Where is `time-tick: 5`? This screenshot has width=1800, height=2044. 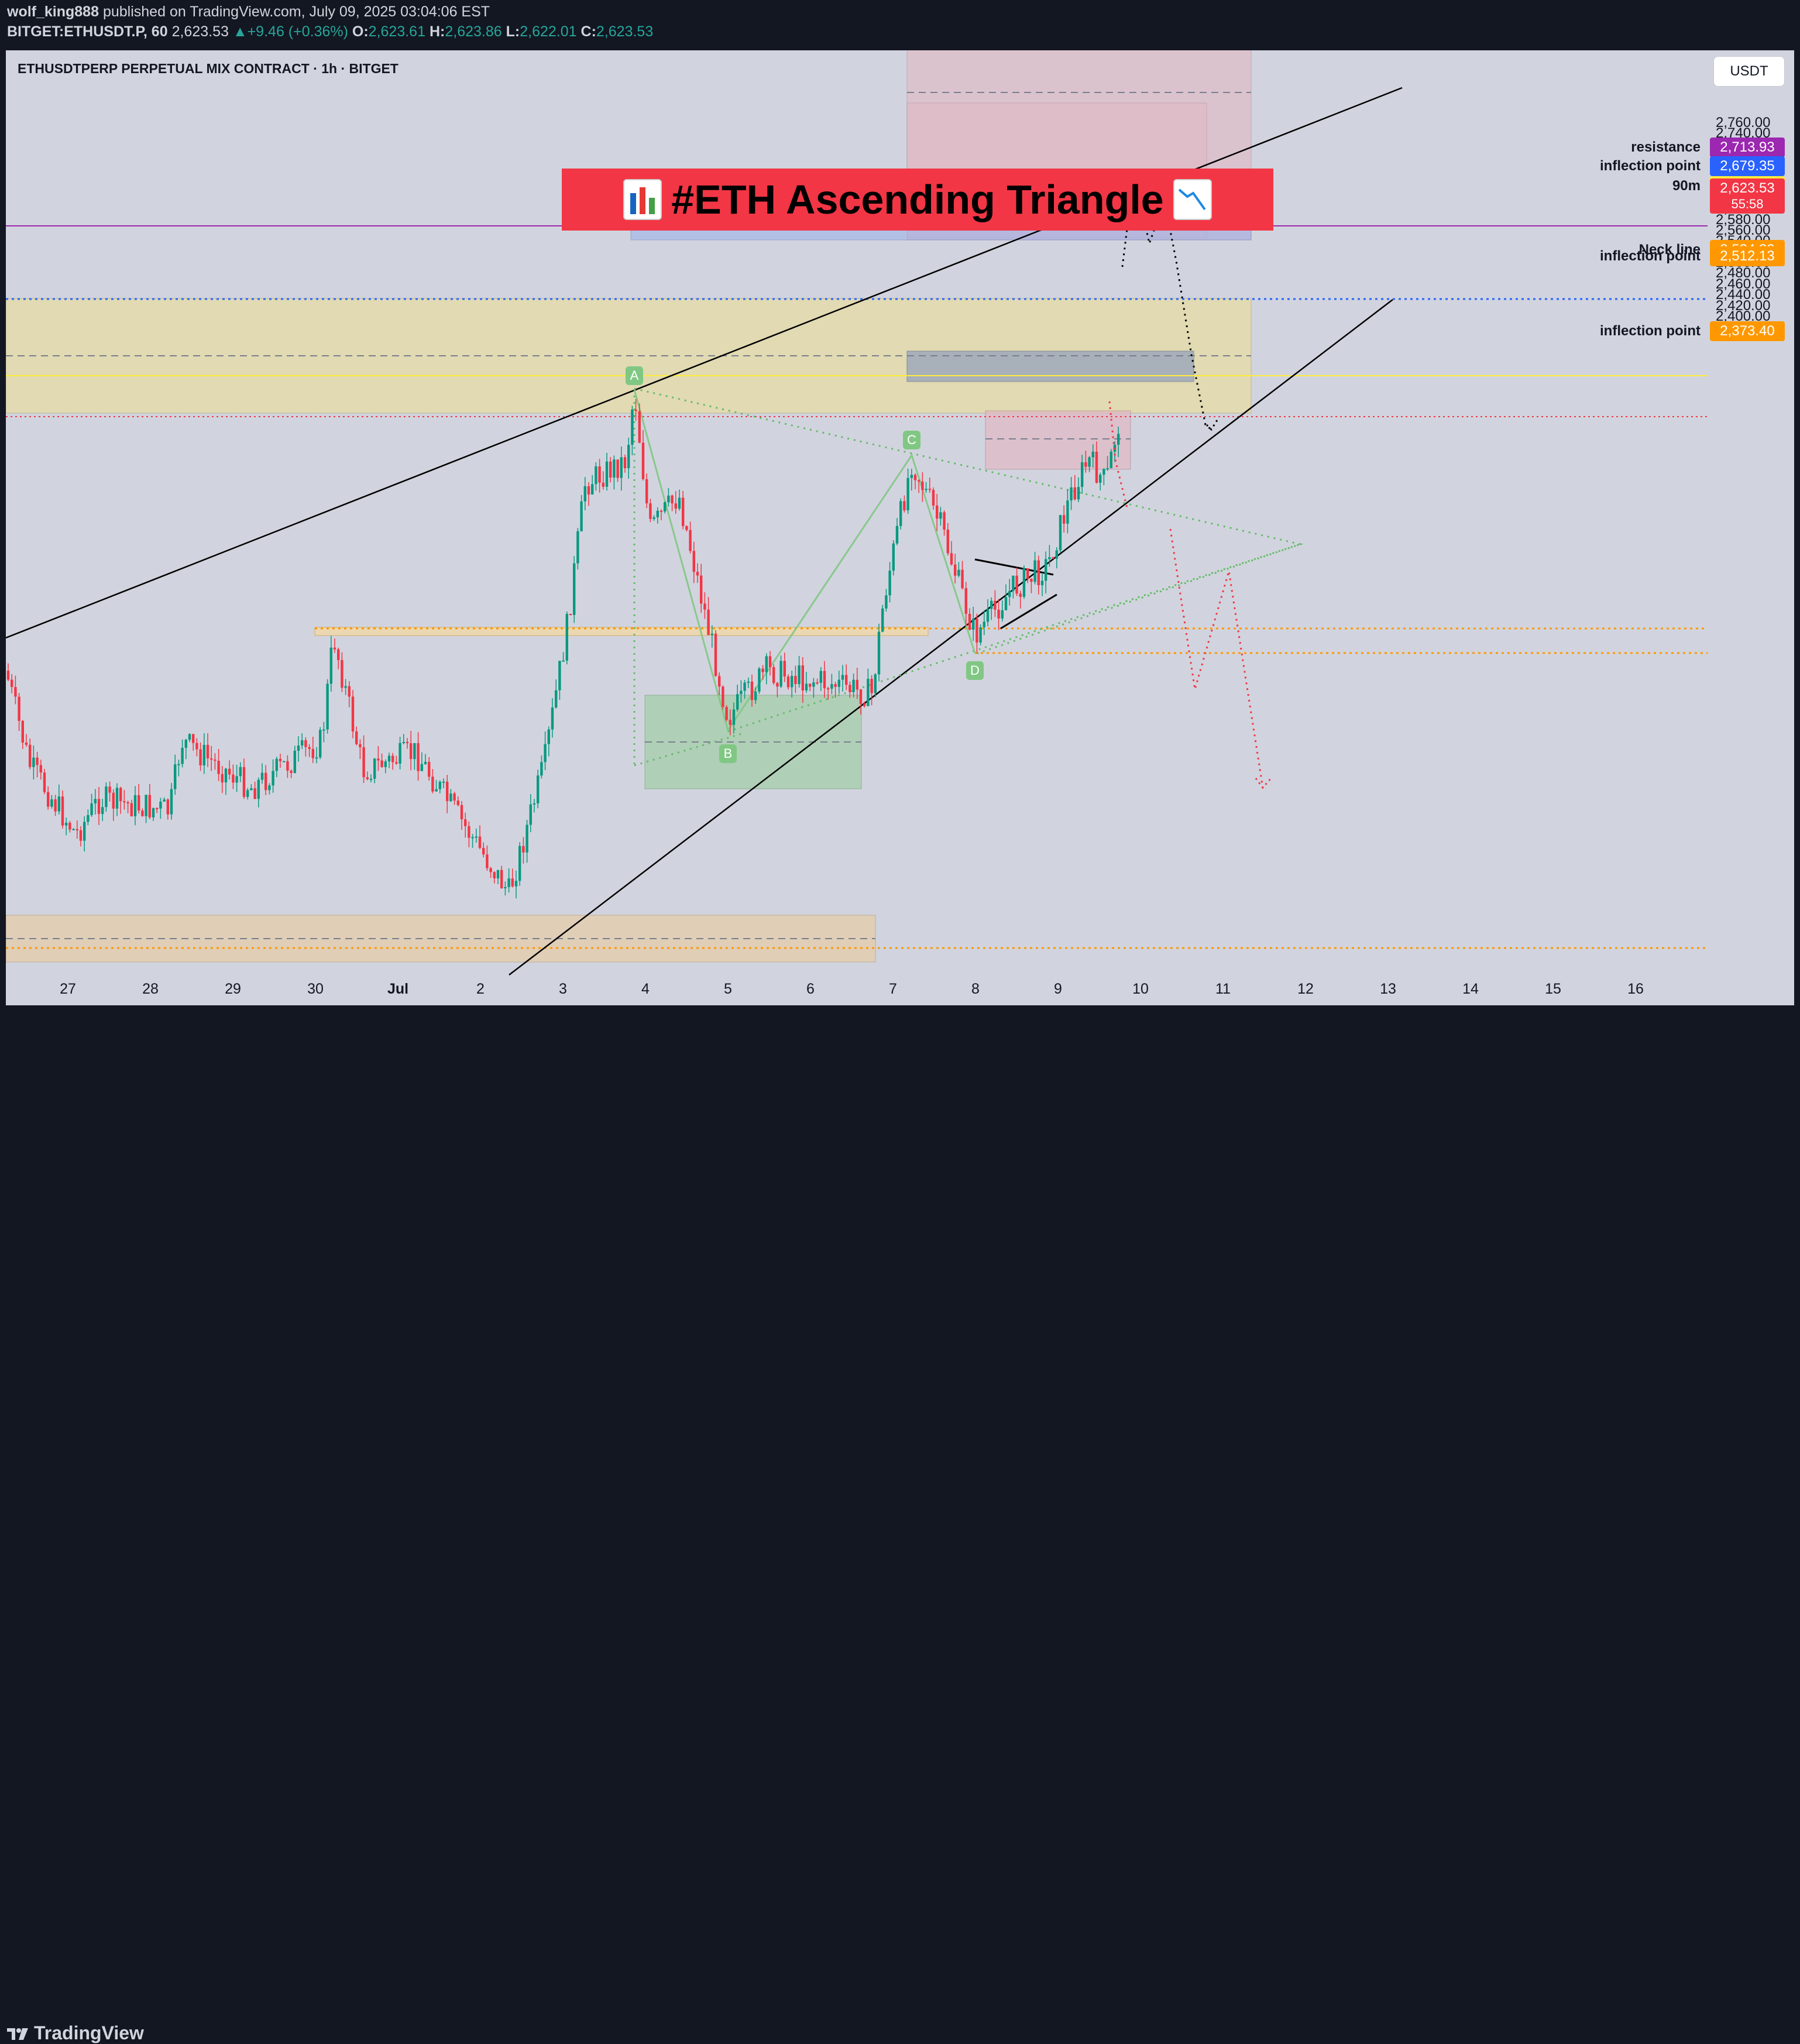 time-tick: 5 is located at coordinates (728, 989).